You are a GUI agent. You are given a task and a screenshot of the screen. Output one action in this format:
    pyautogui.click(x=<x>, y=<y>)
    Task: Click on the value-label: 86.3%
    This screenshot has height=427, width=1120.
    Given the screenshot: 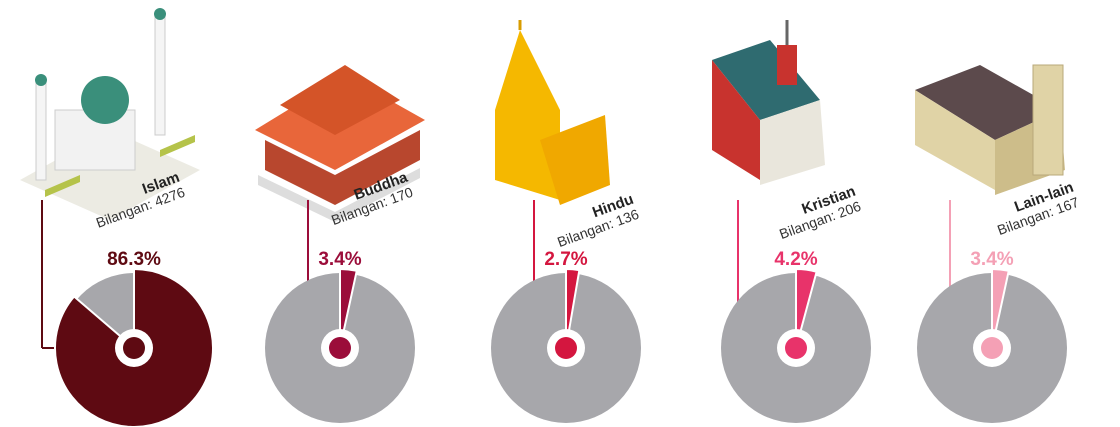 What is the action you would take?
    pyautogui.click(x=134, y=259)
    